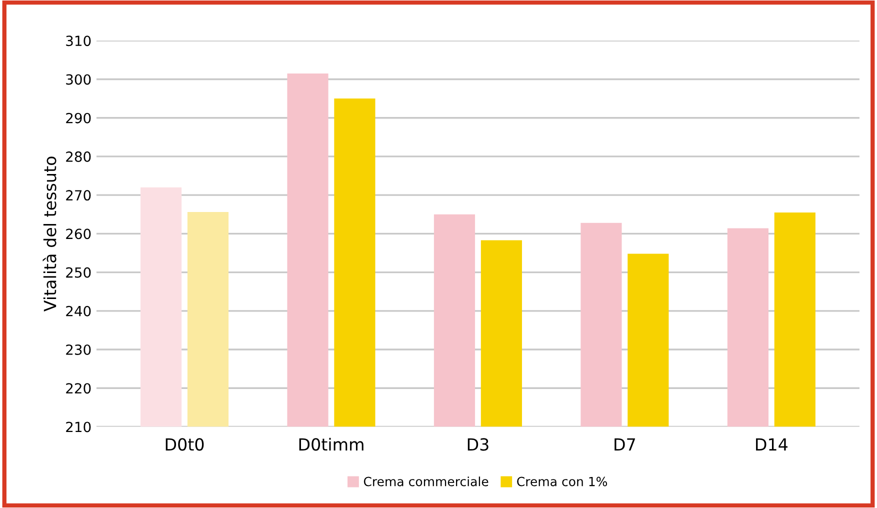 Image resolution: width=877 pixels, height=508 pixels. I want to click on y-tick-label: 260, so click(78, 234).